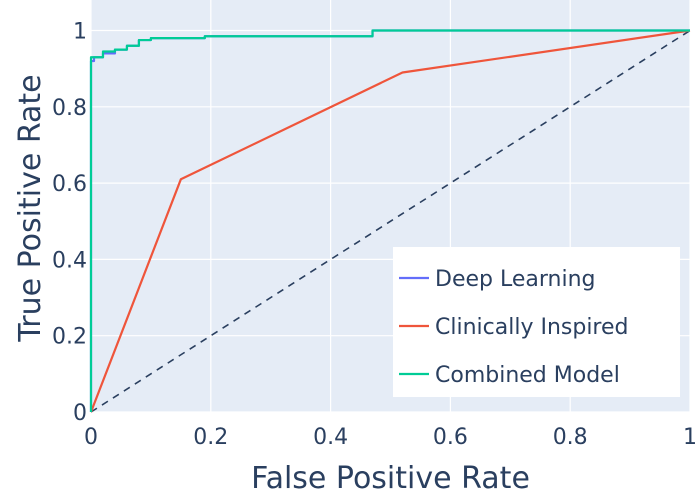 The width and height of the screenshot is (700, 500). I want to click on y-tick-label: 0.4, so click(69, 260).